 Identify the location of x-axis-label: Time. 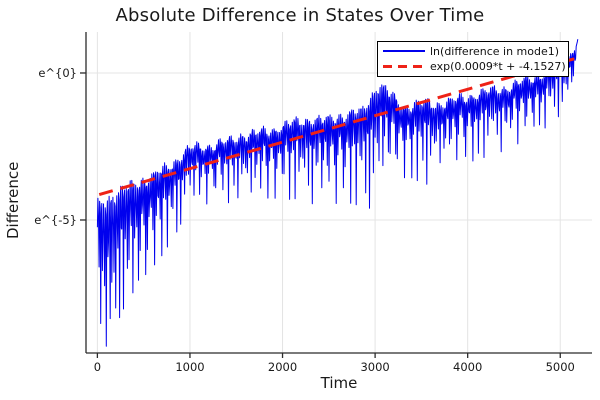
(339, 383).